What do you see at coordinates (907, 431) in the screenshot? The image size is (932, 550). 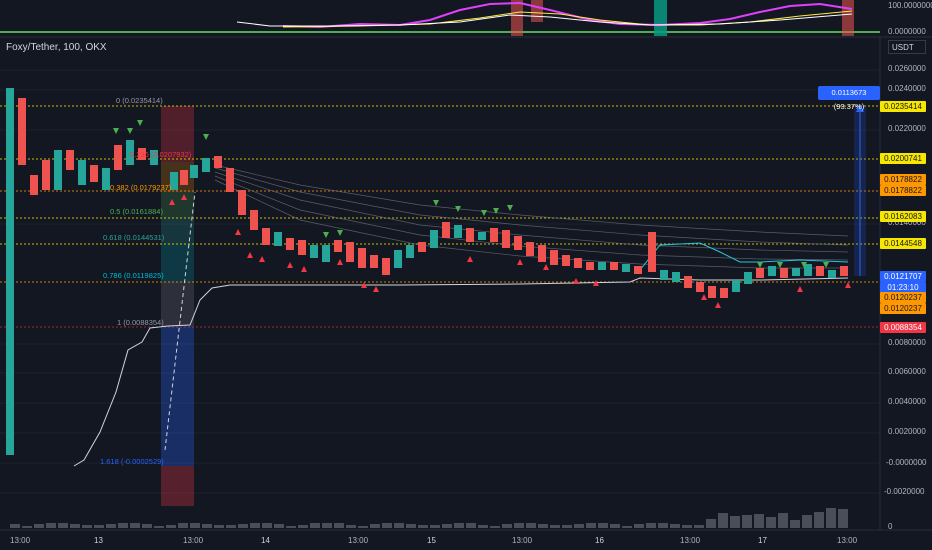 I see `price-axis-tick: 0.0020000` at bounding box center [907, 431].